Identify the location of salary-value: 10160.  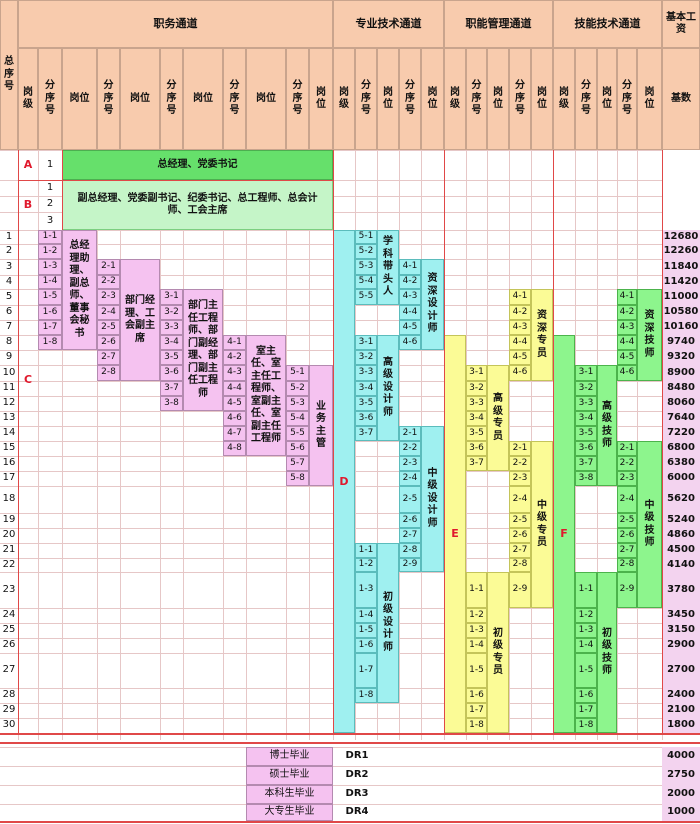
(681, 327).